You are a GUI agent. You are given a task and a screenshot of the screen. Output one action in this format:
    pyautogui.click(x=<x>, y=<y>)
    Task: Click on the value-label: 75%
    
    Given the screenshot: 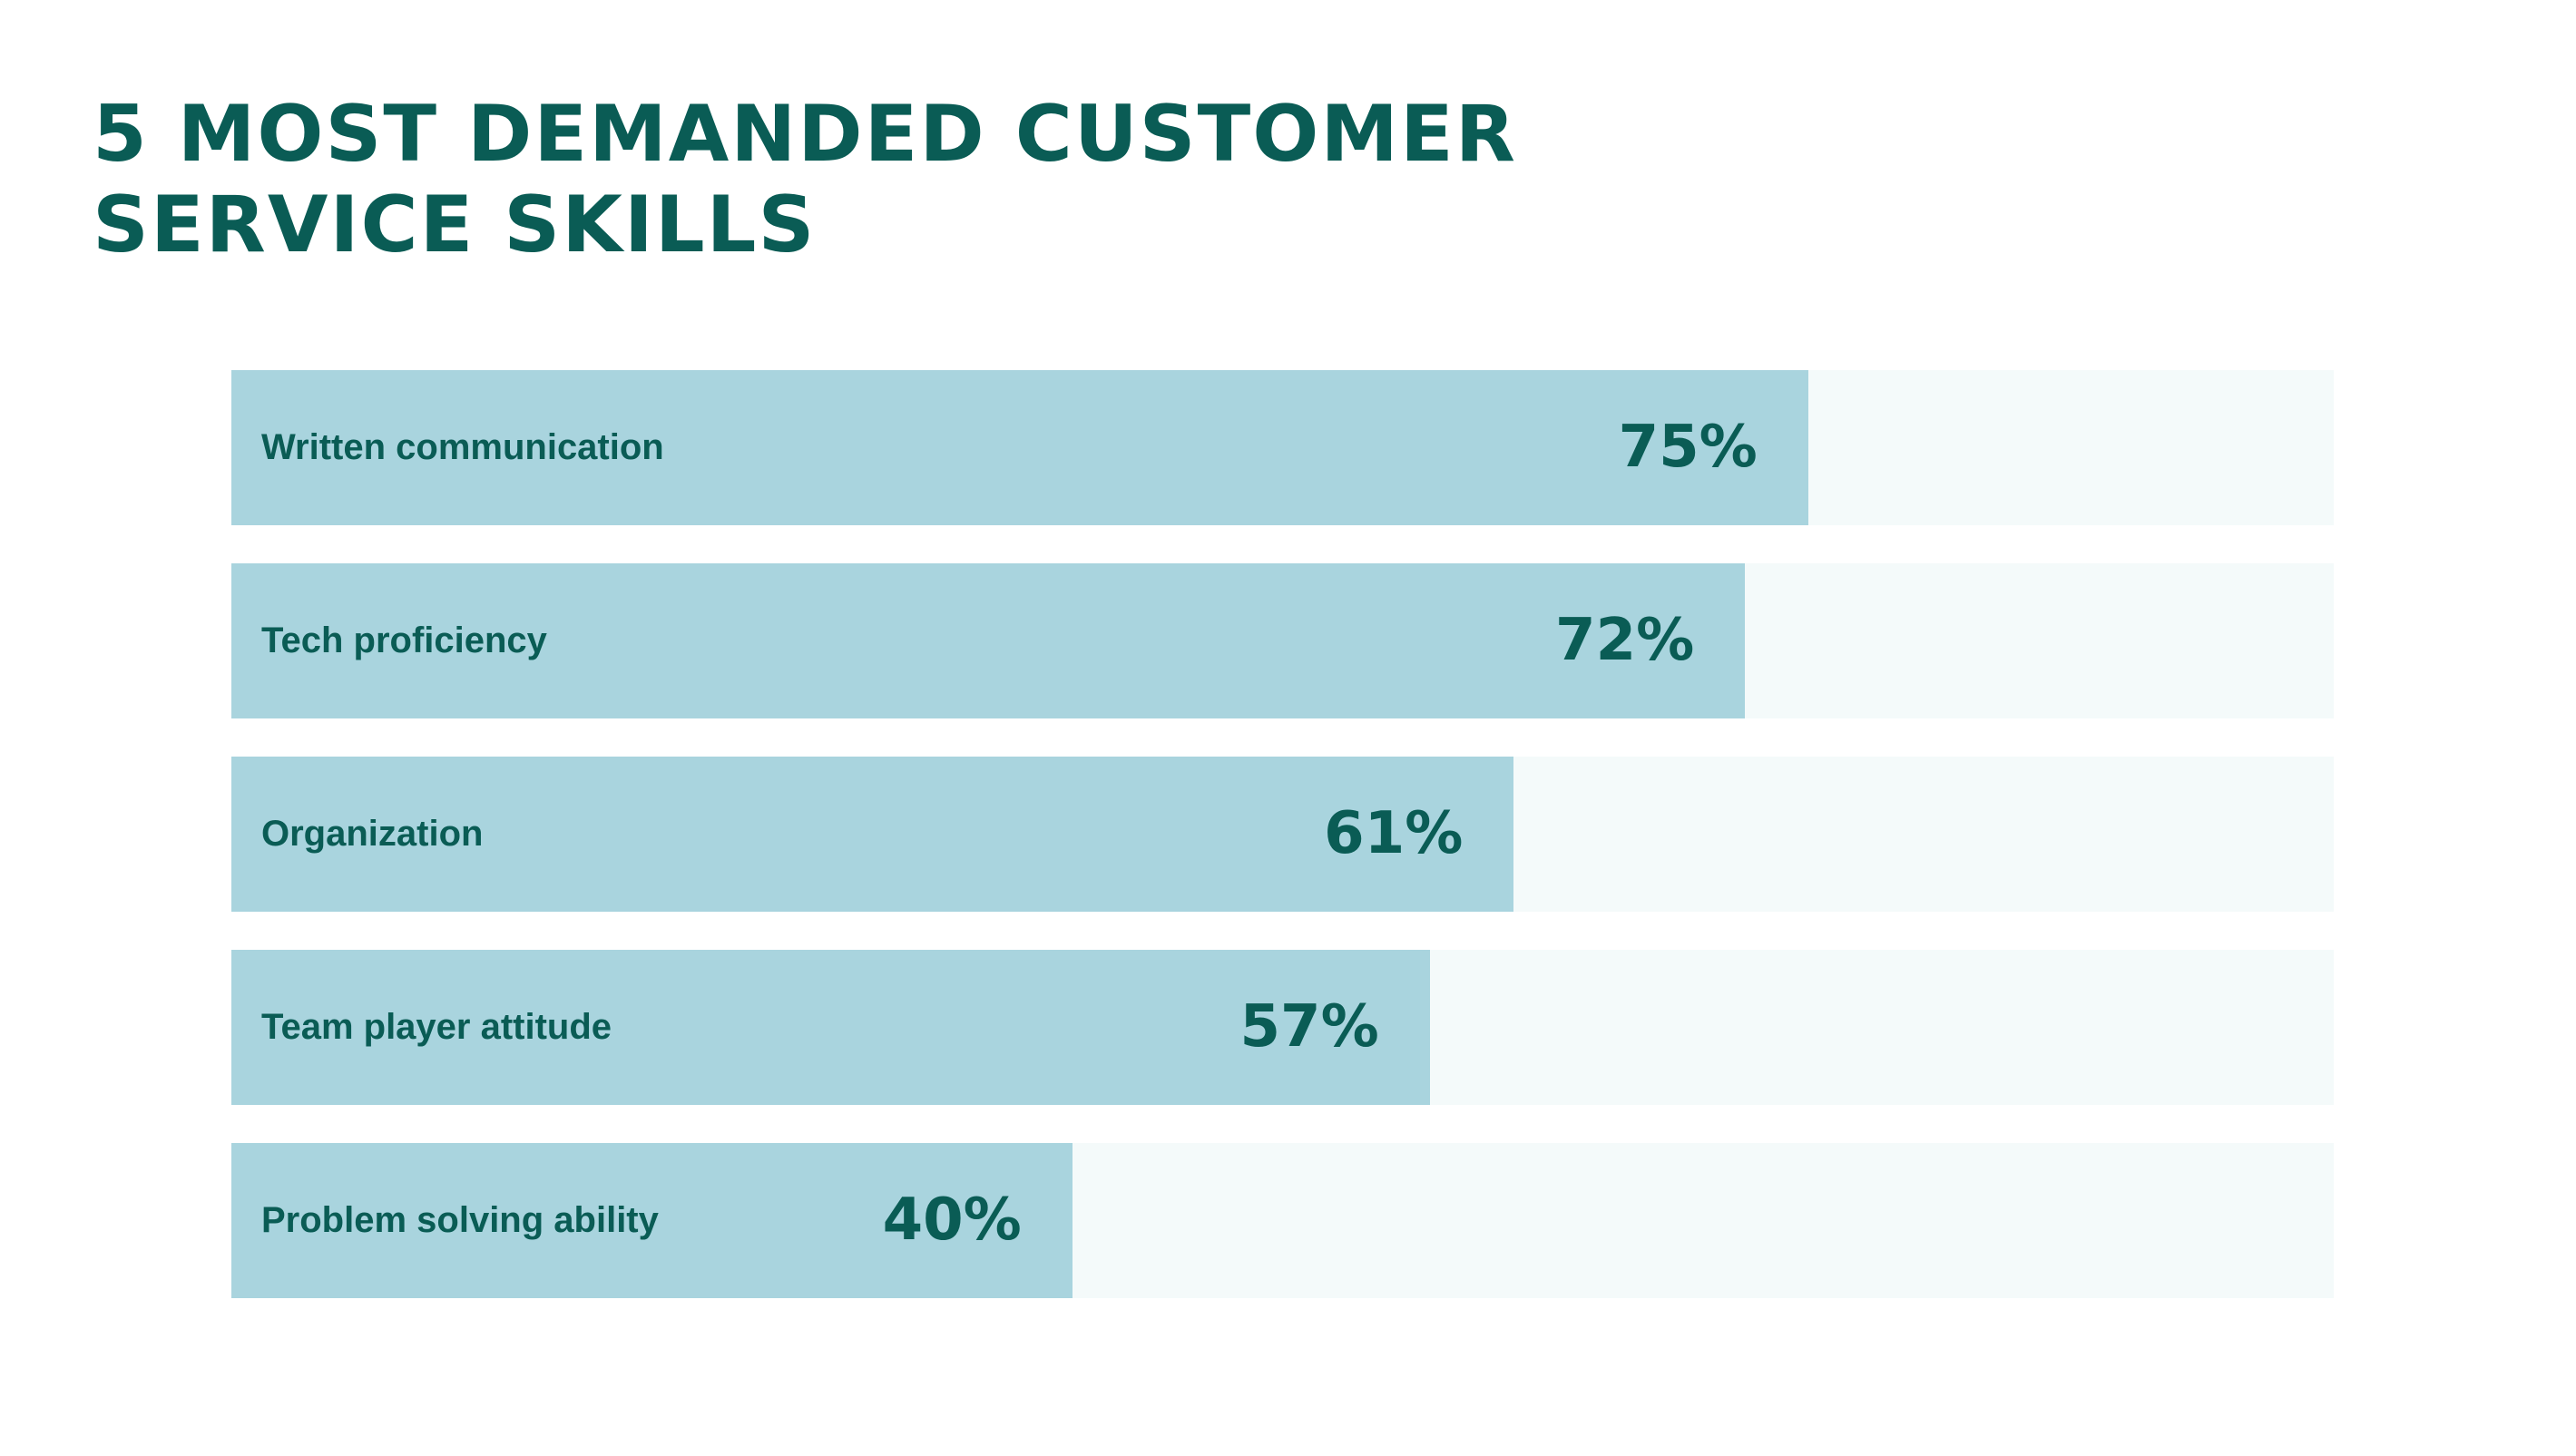 What is the action you would take?
    pyautogui.click(x=1688, y=448)
    